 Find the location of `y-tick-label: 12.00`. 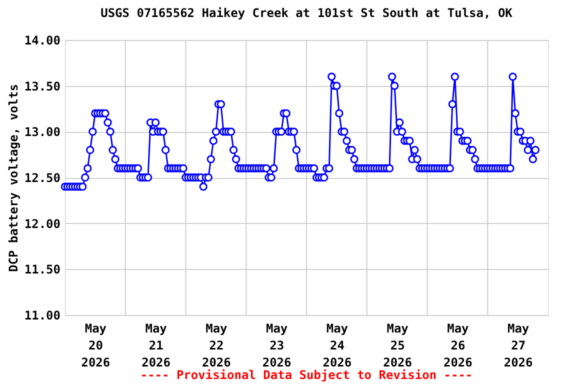

y-tick-label: 12.00 is located at coordinates (42, 223).